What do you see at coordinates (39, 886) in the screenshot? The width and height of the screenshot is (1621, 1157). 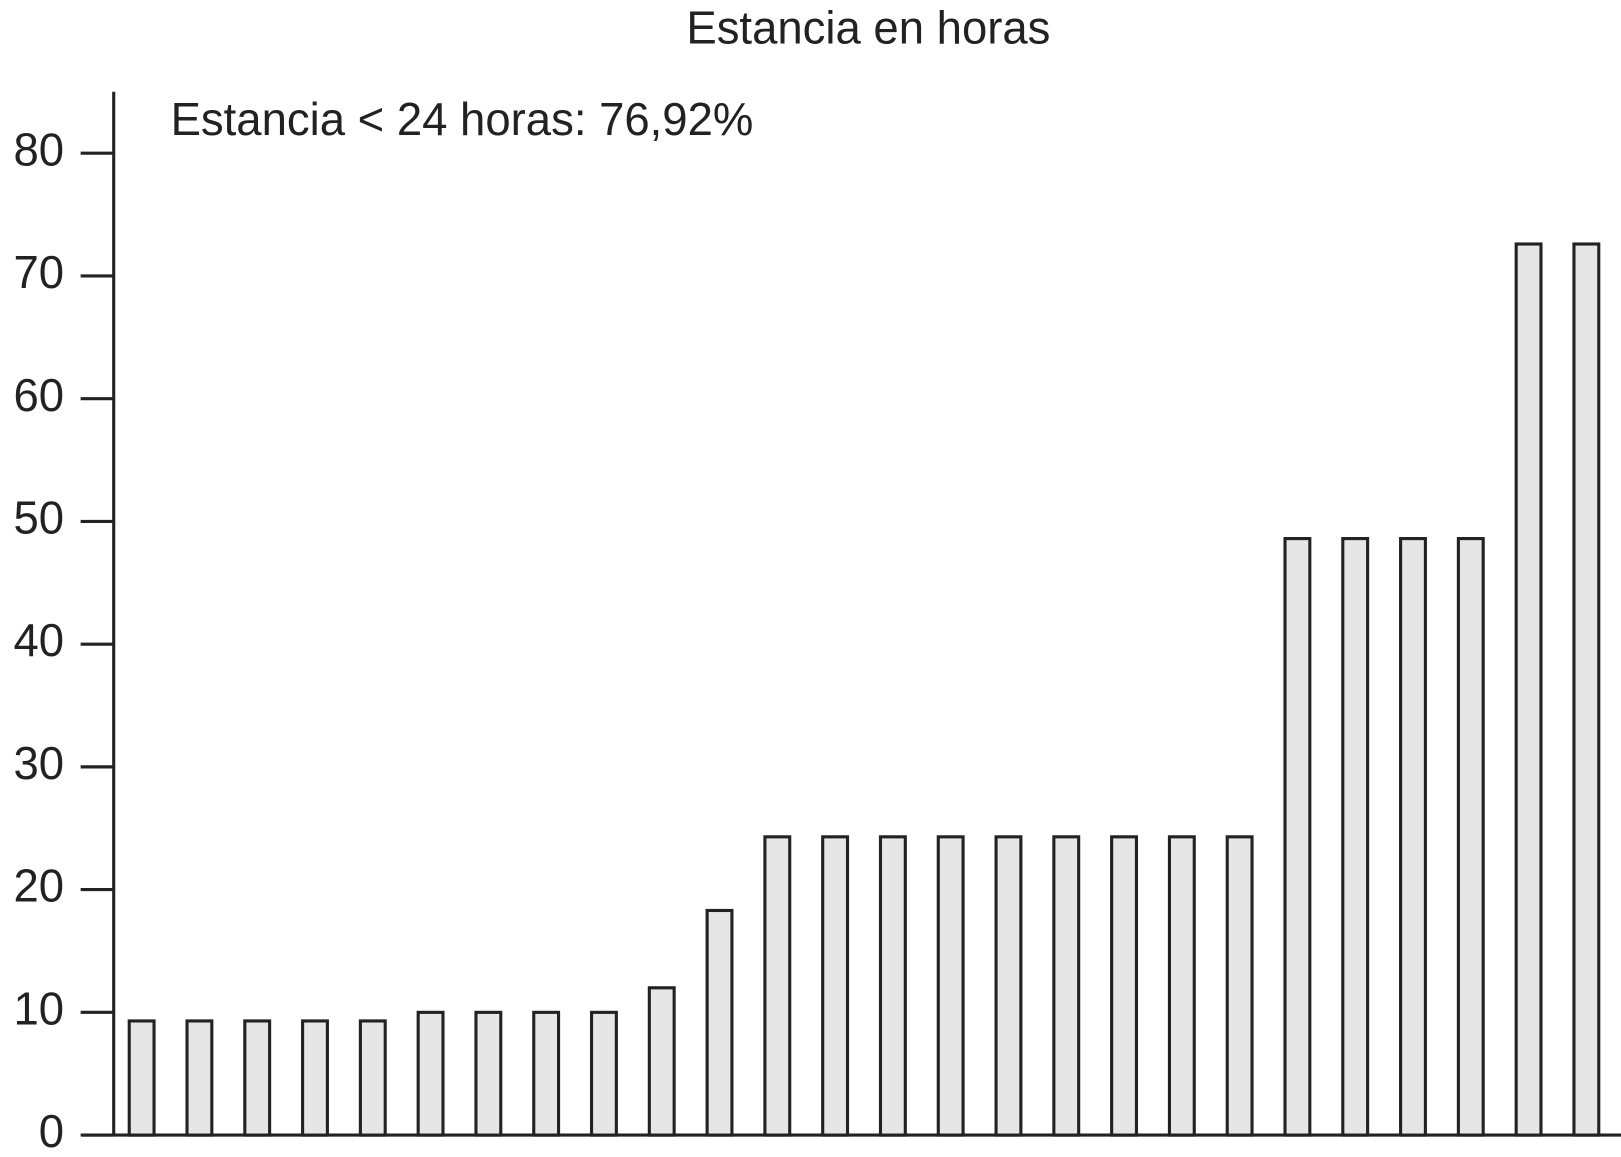 I see `y-tick-label: 20` at bounding box center [39, 886].